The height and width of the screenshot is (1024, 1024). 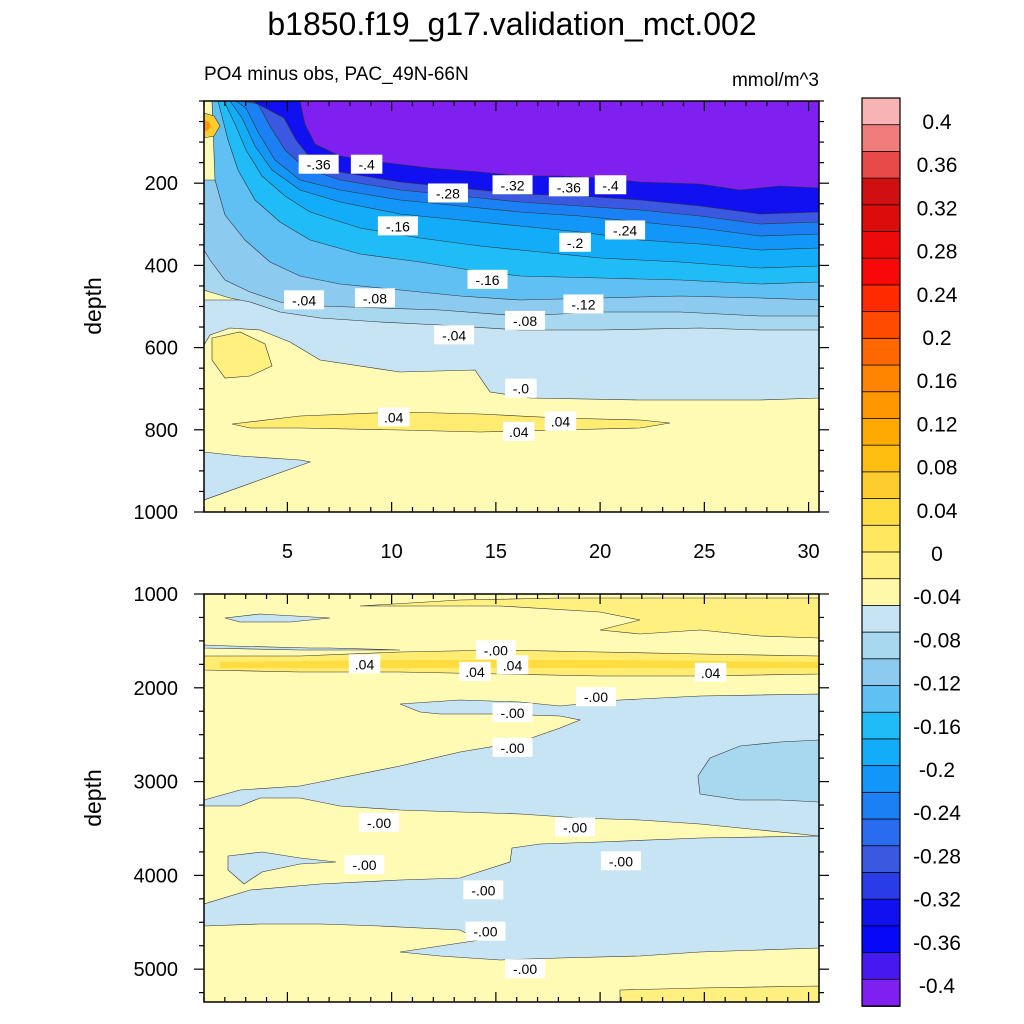 What do you see at coordinates (937, 597) in the screenshot?
I see `colorbar-label: -0.04` at bounding box center [937, 597].